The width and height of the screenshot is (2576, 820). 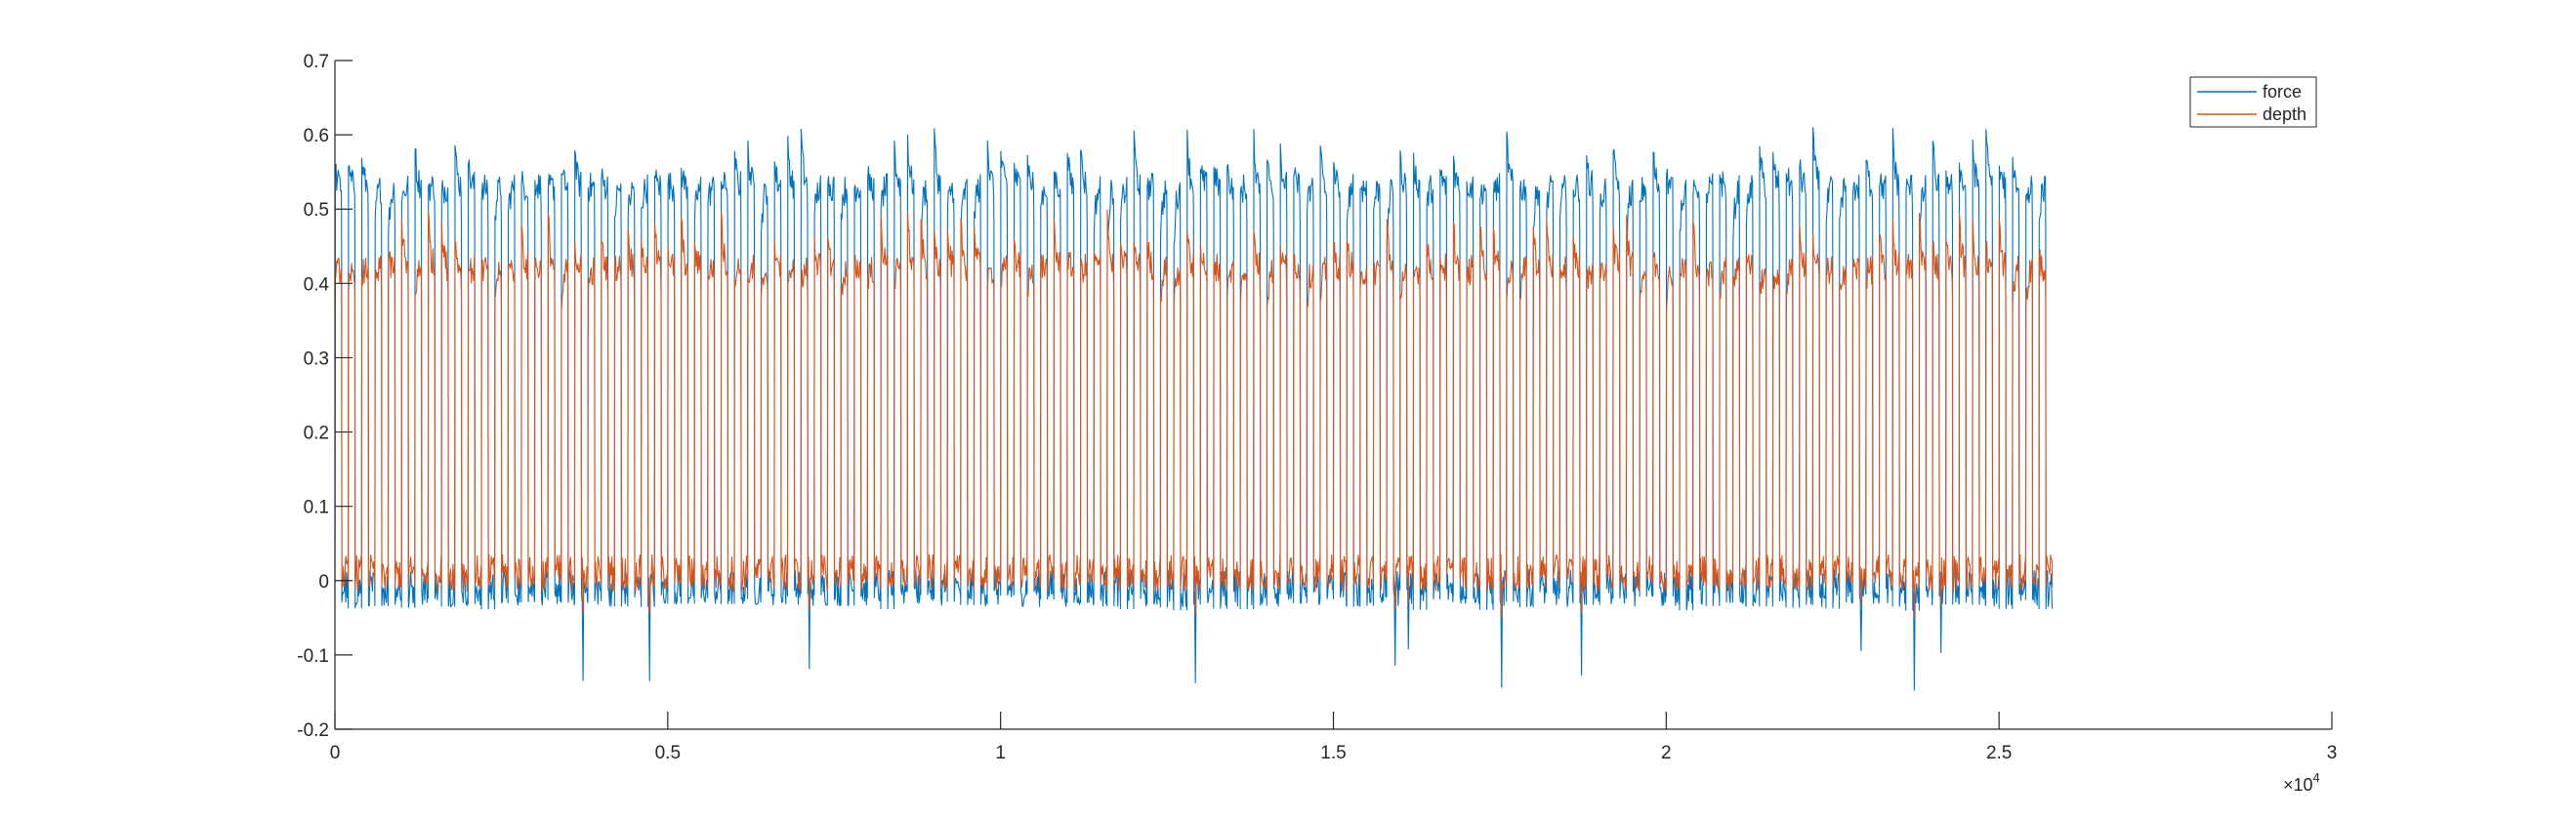 What do you see at coordinates (316, 62) in the screenshot?
I see `y-tick-label: 0.7` at bounding box center [316, 62].